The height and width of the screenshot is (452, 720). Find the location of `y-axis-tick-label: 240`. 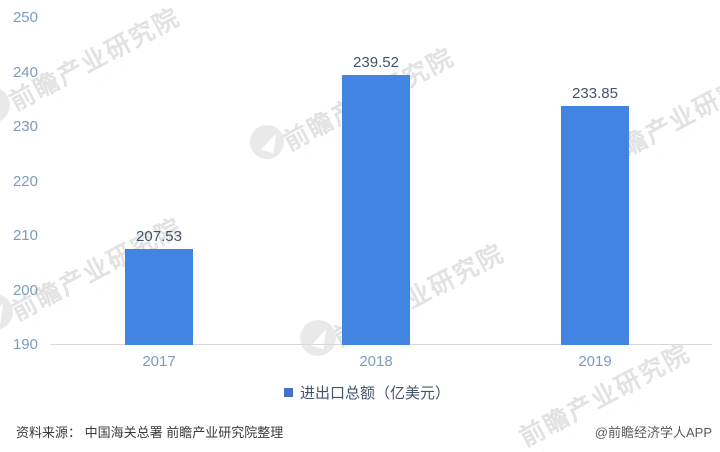

y-axis-tick-label: 240 is located at coordinates (25, 72).